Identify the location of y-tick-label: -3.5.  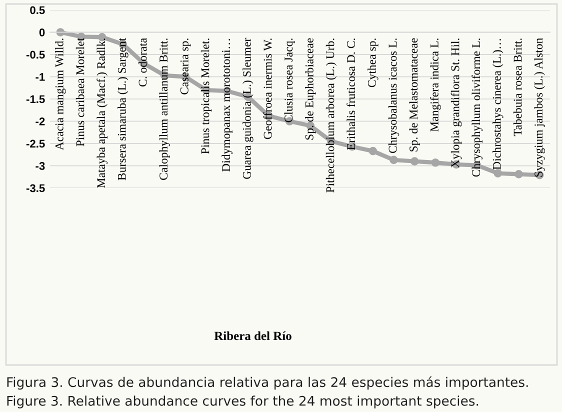
(35, 188).